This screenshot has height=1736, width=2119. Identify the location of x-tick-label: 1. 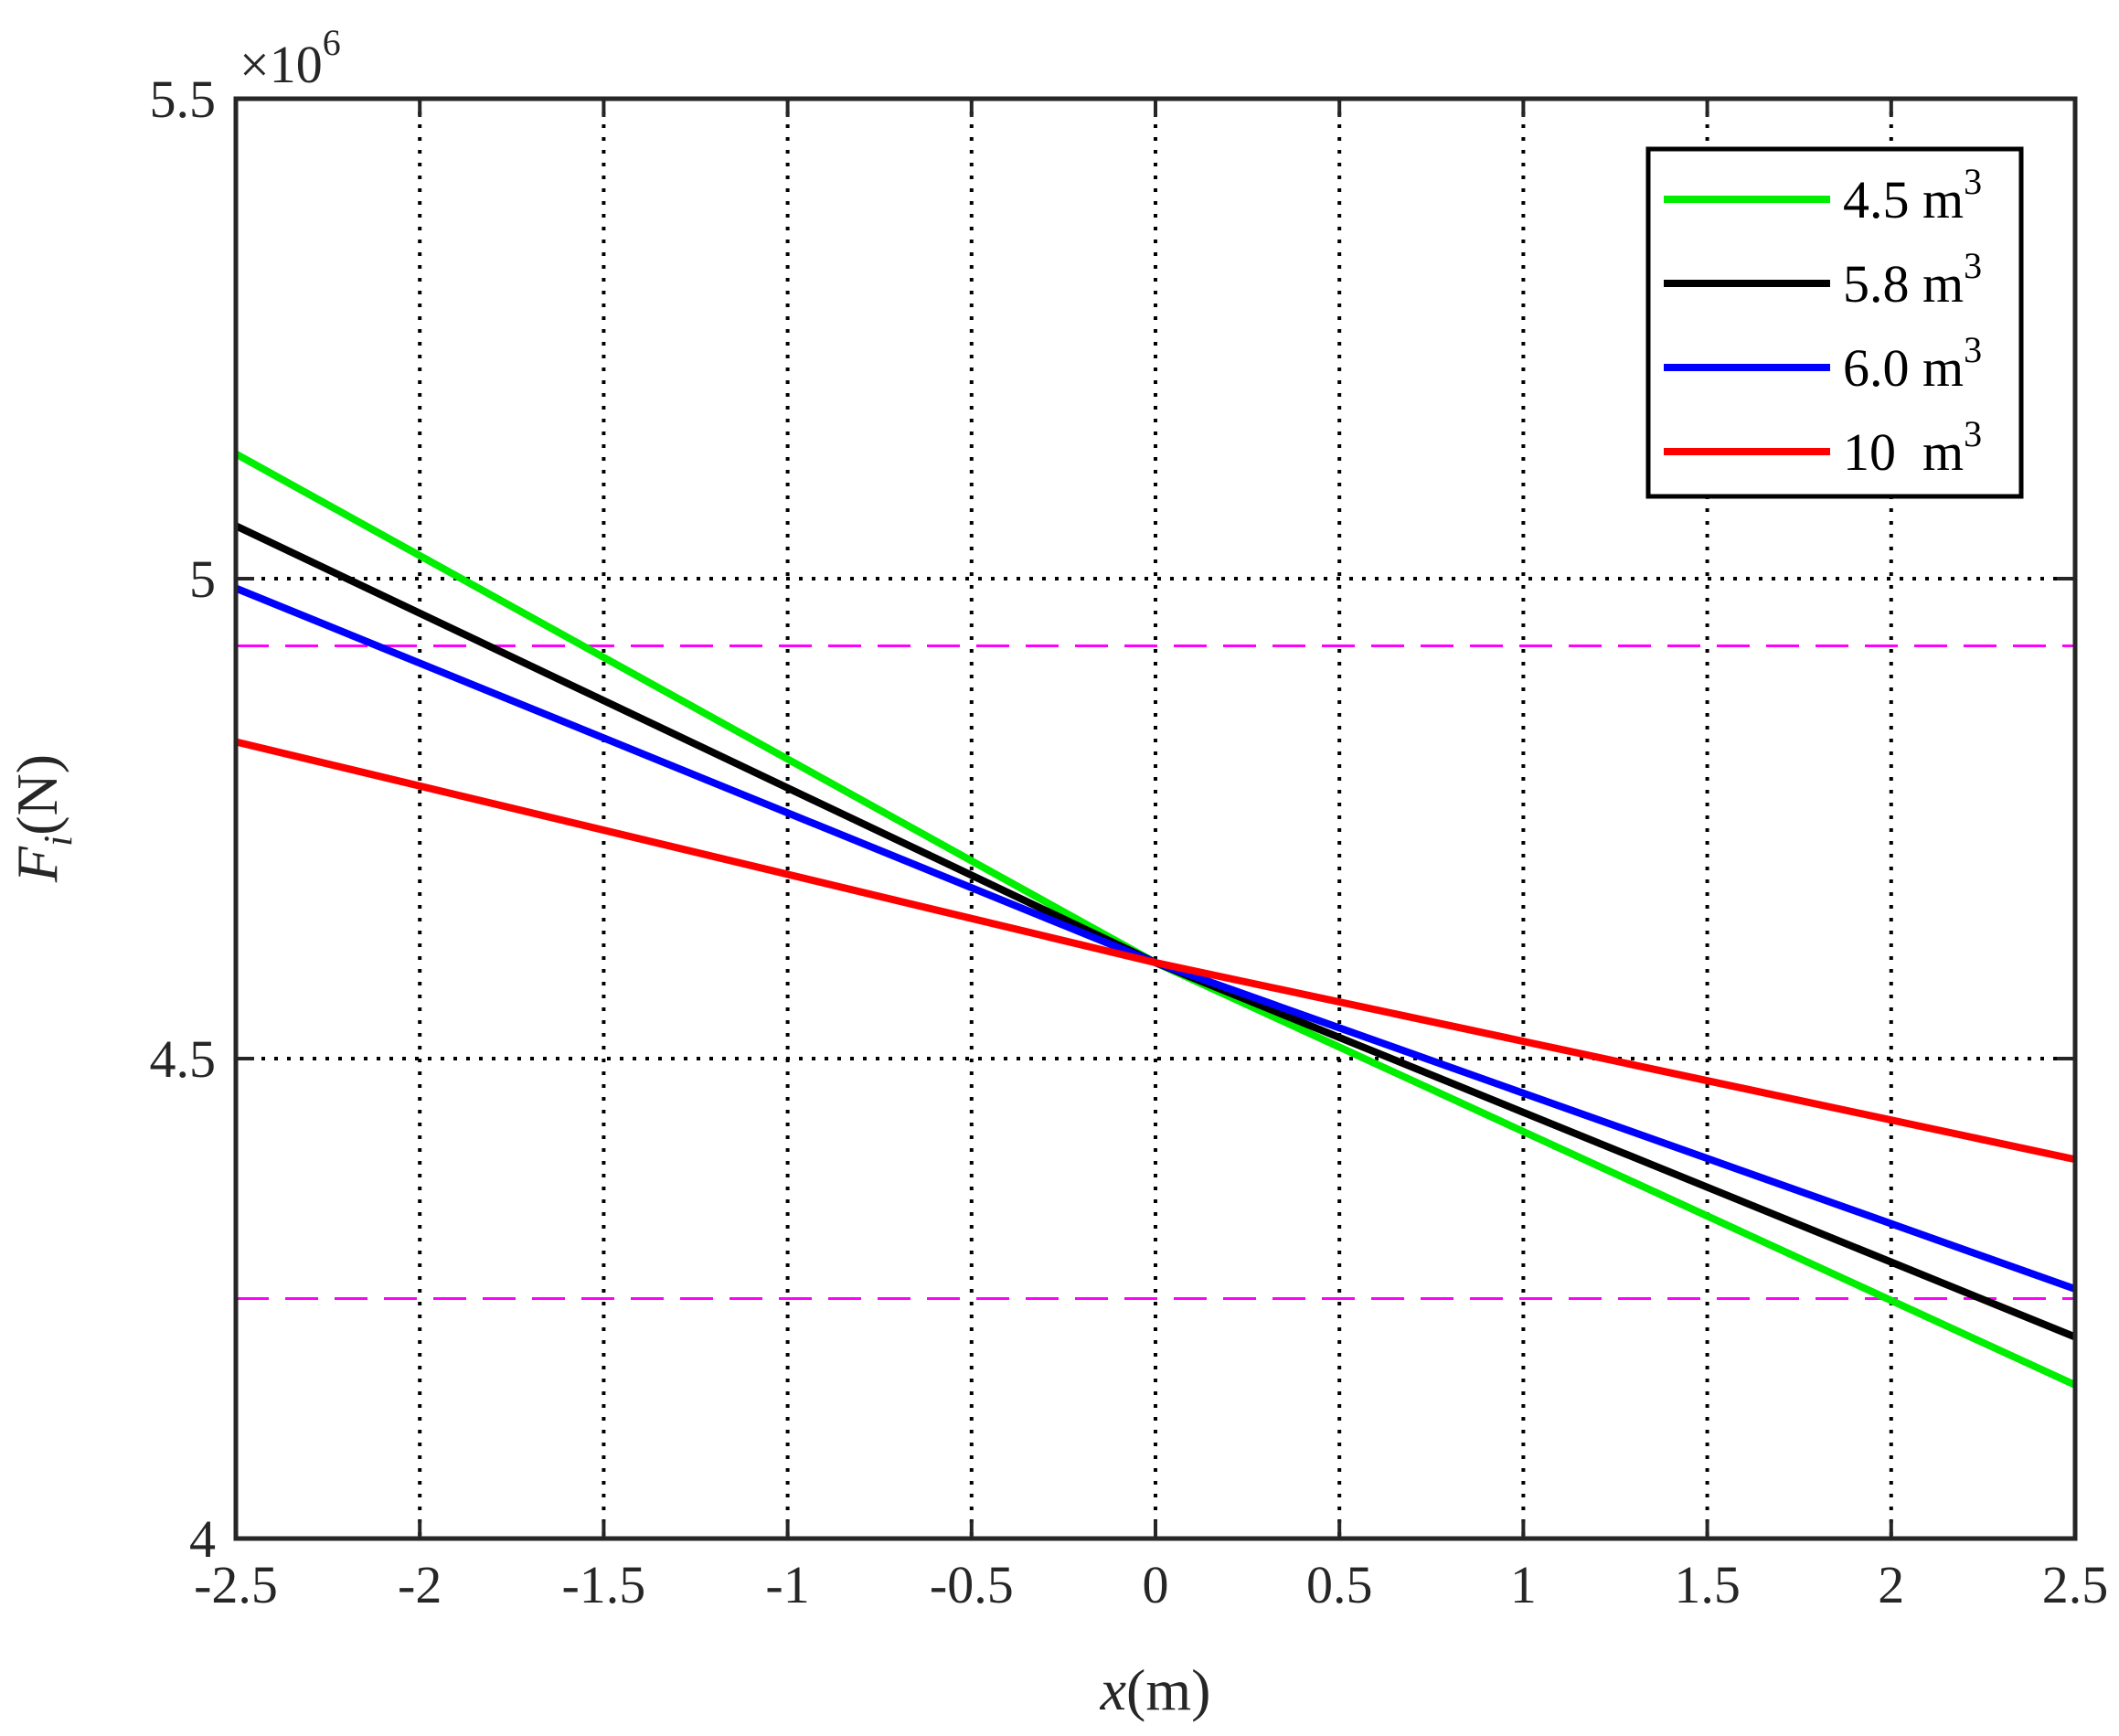
(1523, 1585).